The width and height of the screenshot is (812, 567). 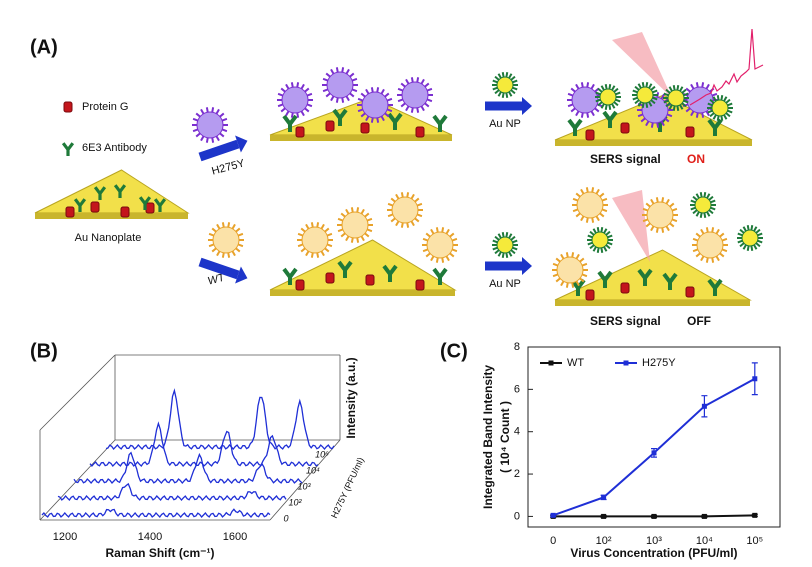 What do you see at coordinates (108, 238) in the screenshot?
I see `plate-label: Au Nanoplate` at bounding box center [108, 238].